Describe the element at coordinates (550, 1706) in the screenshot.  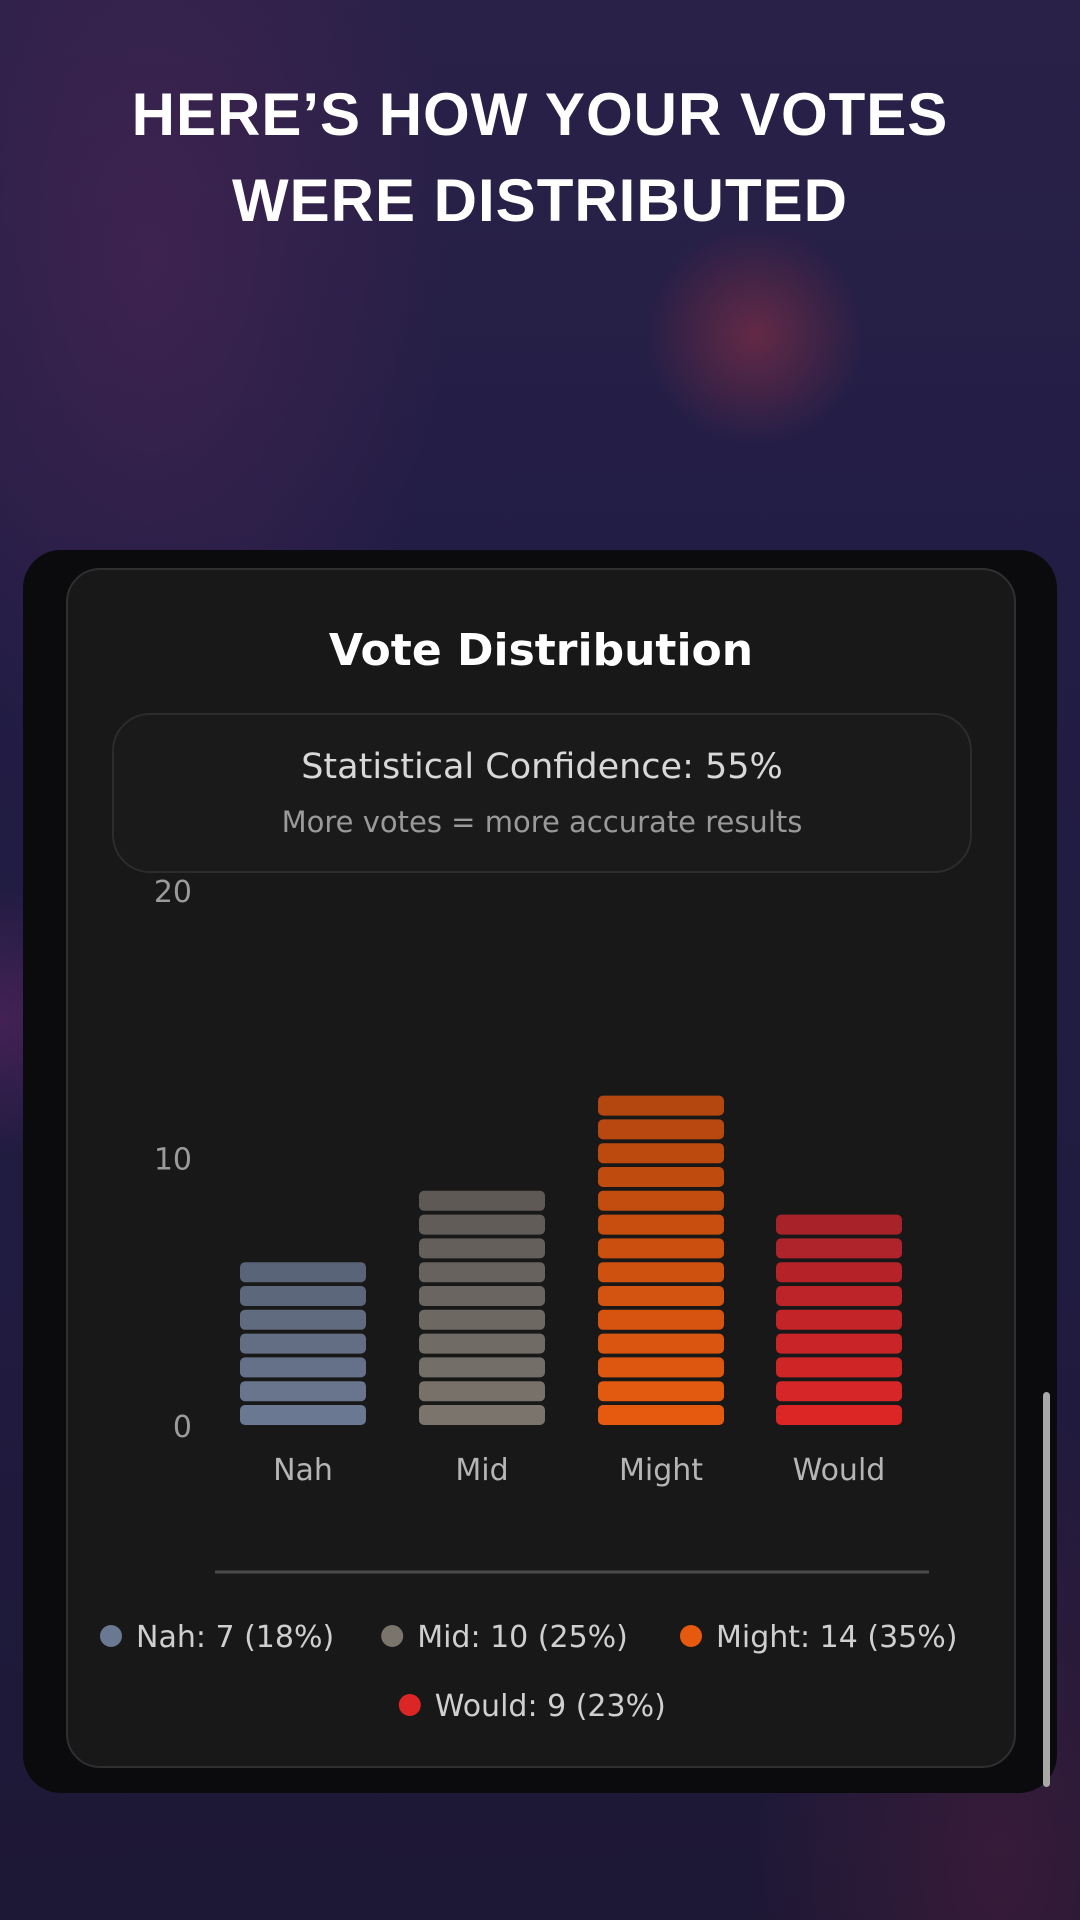
I see `legend-item-label: Would: 9 (23%)` at that location.